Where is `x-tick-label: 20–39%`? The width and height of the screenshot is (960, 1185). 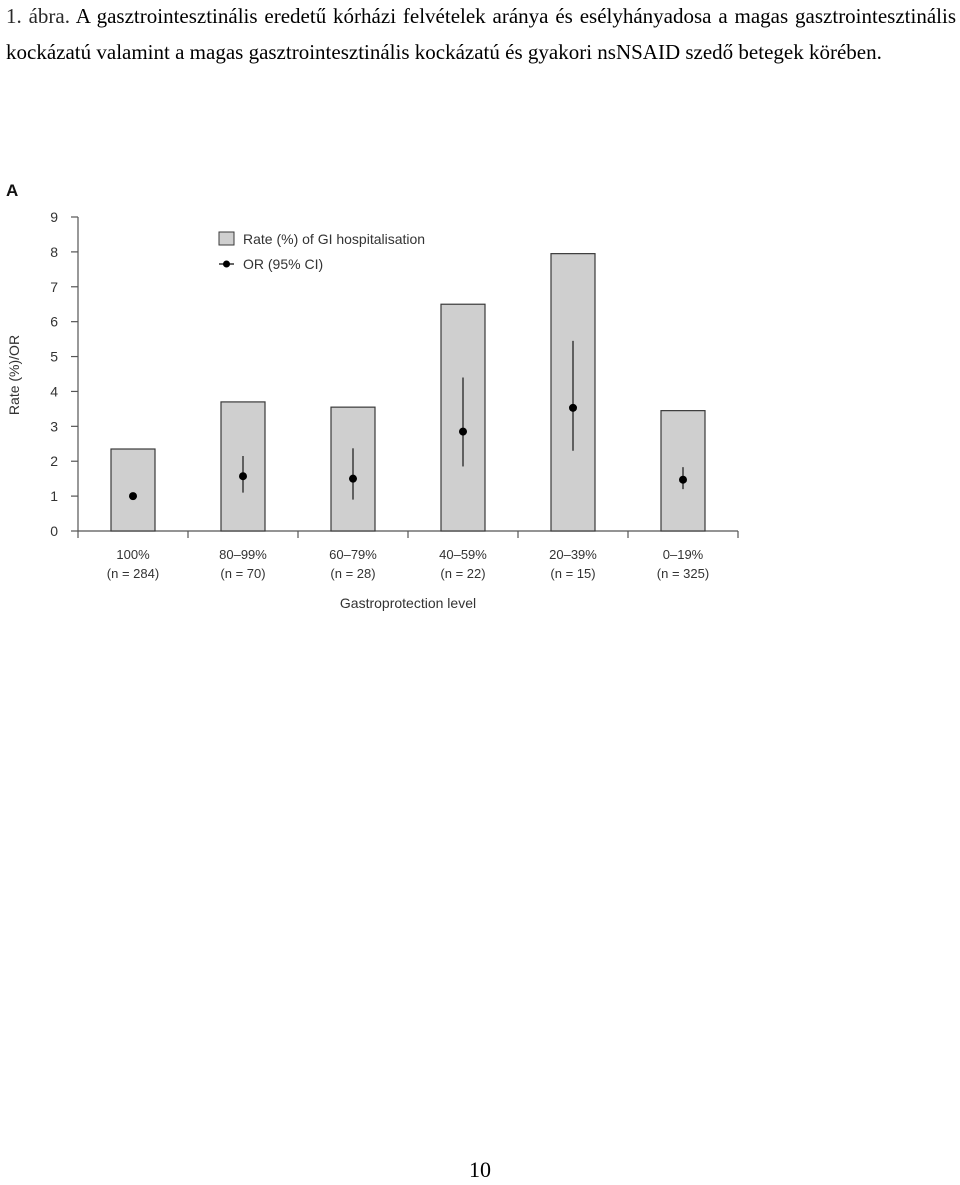
x-tick-label: 20–39% is located at coordinates (573, 554).